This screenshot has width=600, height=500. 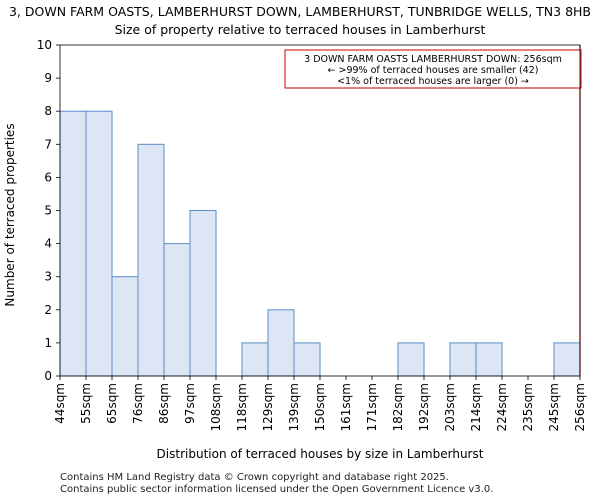 What do you see at coordinates (242, 407) in the screenshot?
I see `x-tick-label: 118sqm` at bounding box center [242, 407].